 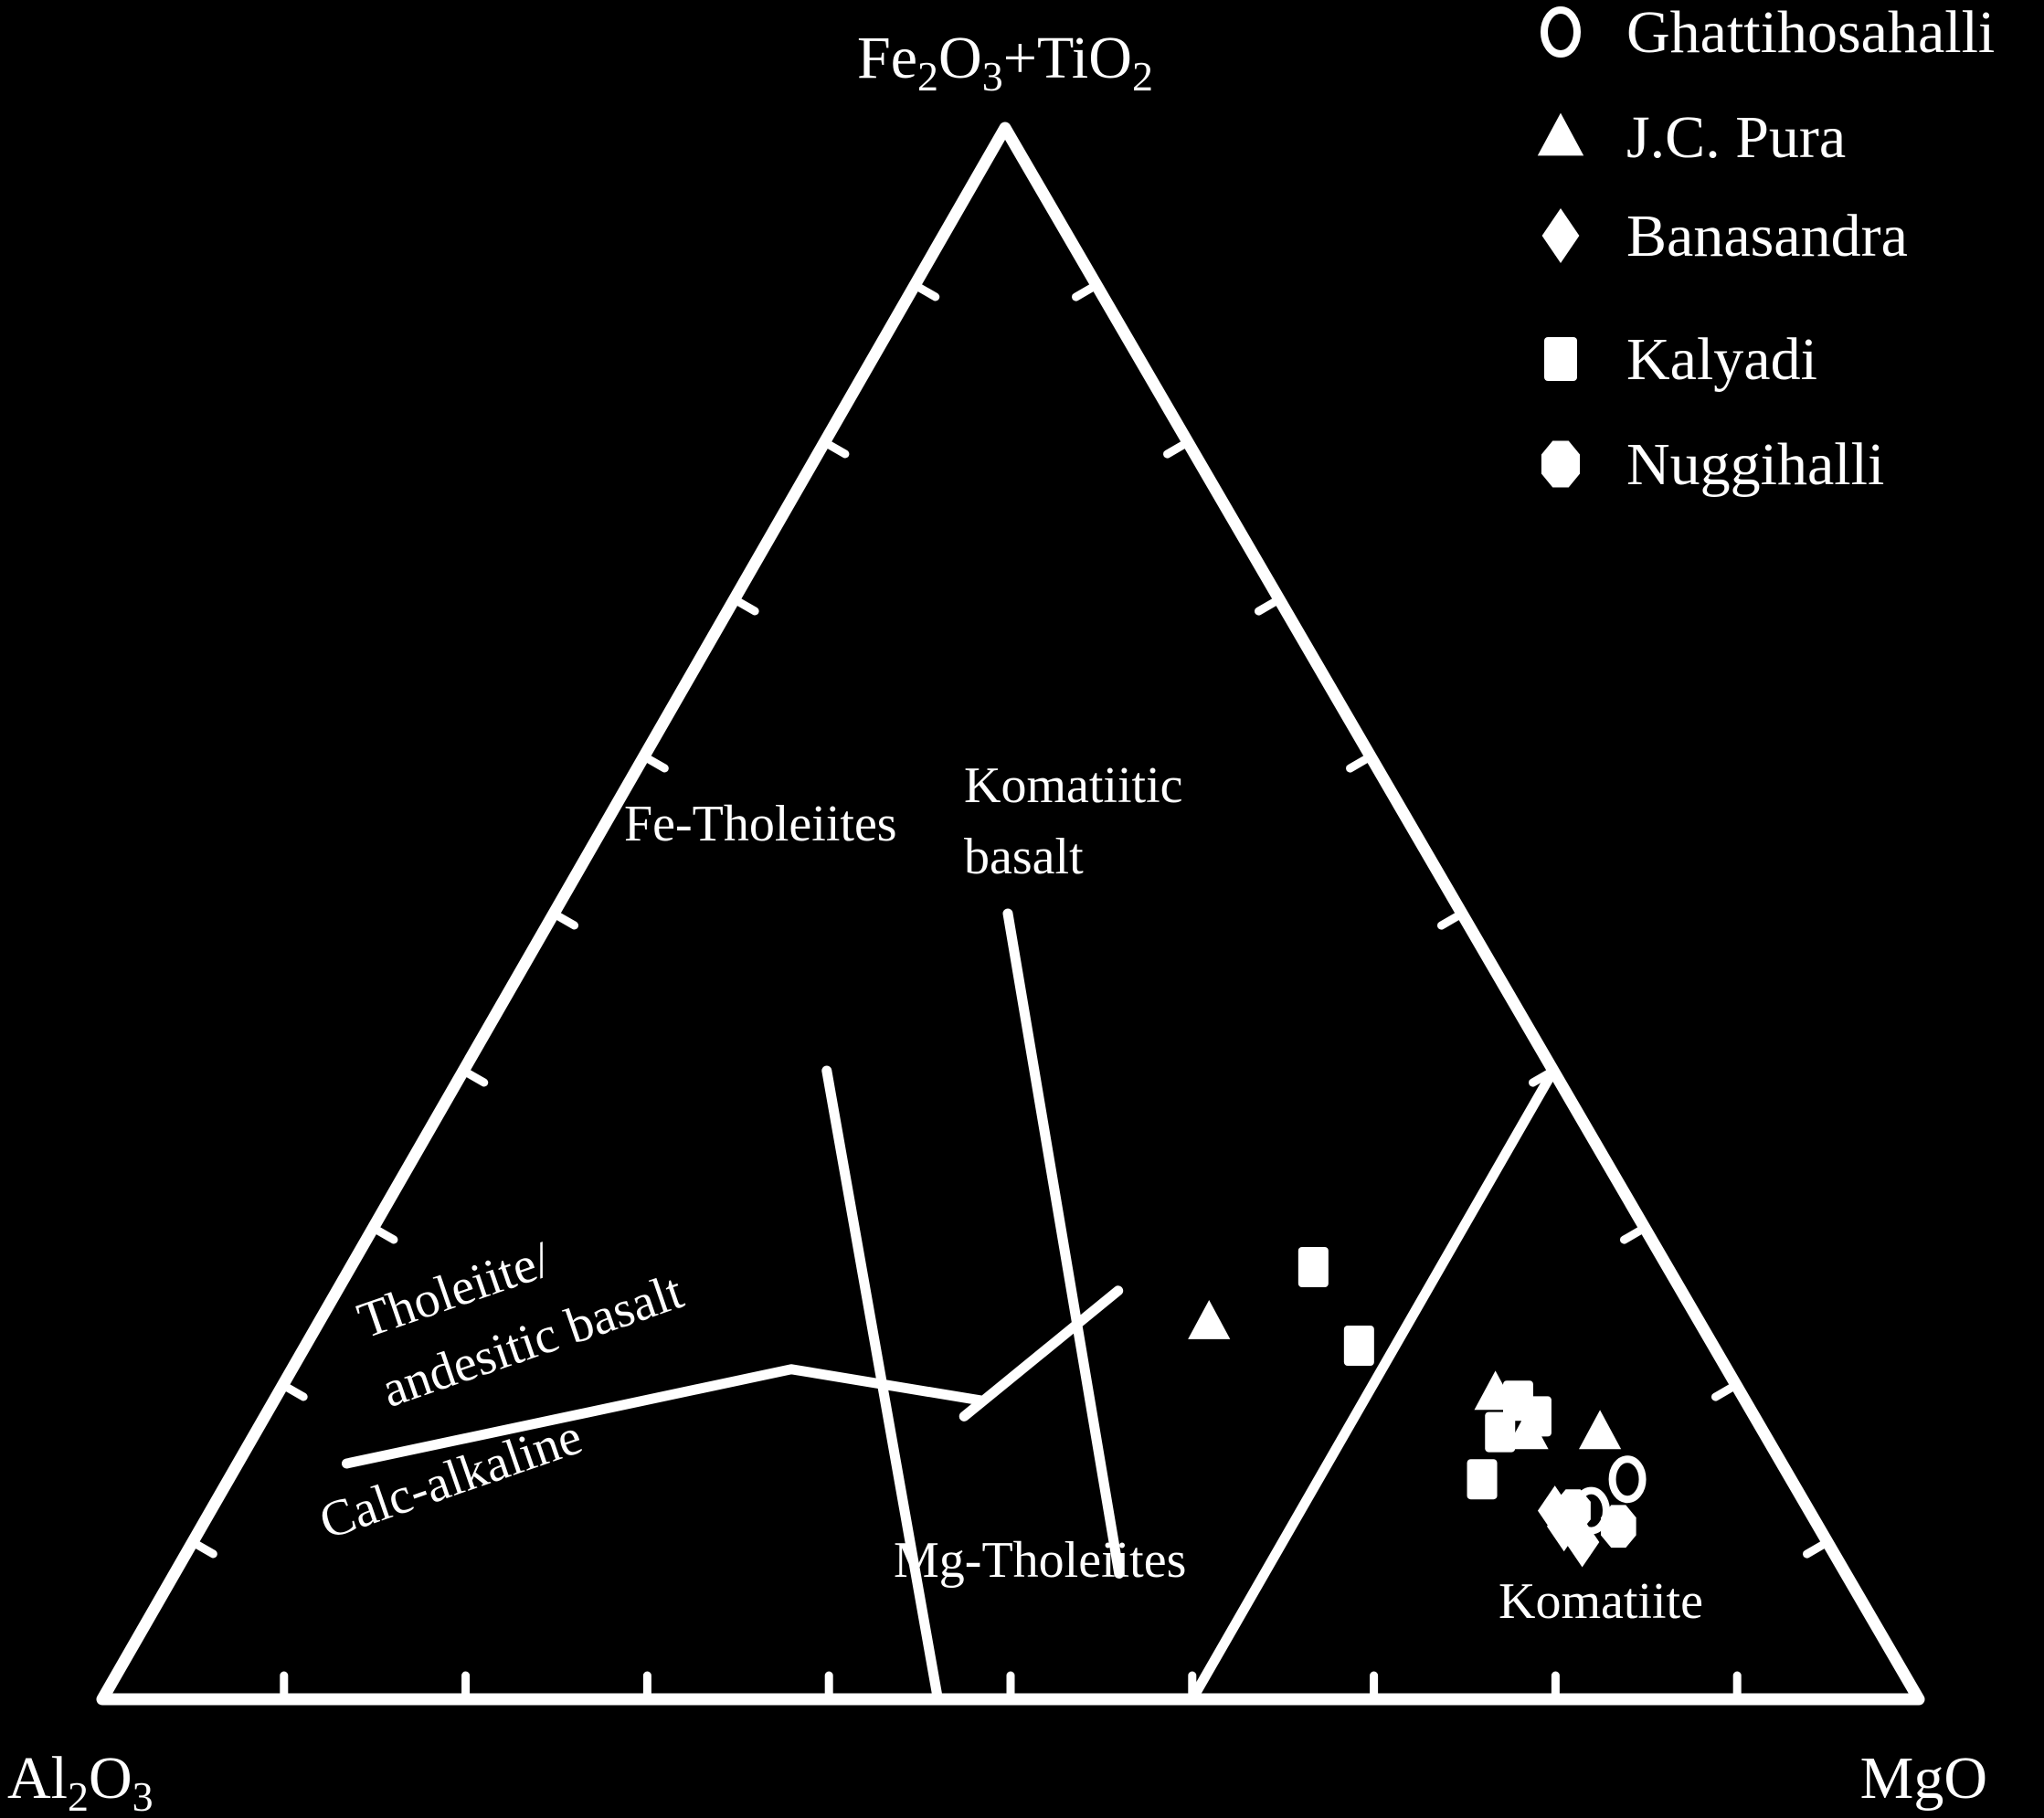 I want to click on boundary-tholeiite-fe-mg, so click(x=882, y=1385).